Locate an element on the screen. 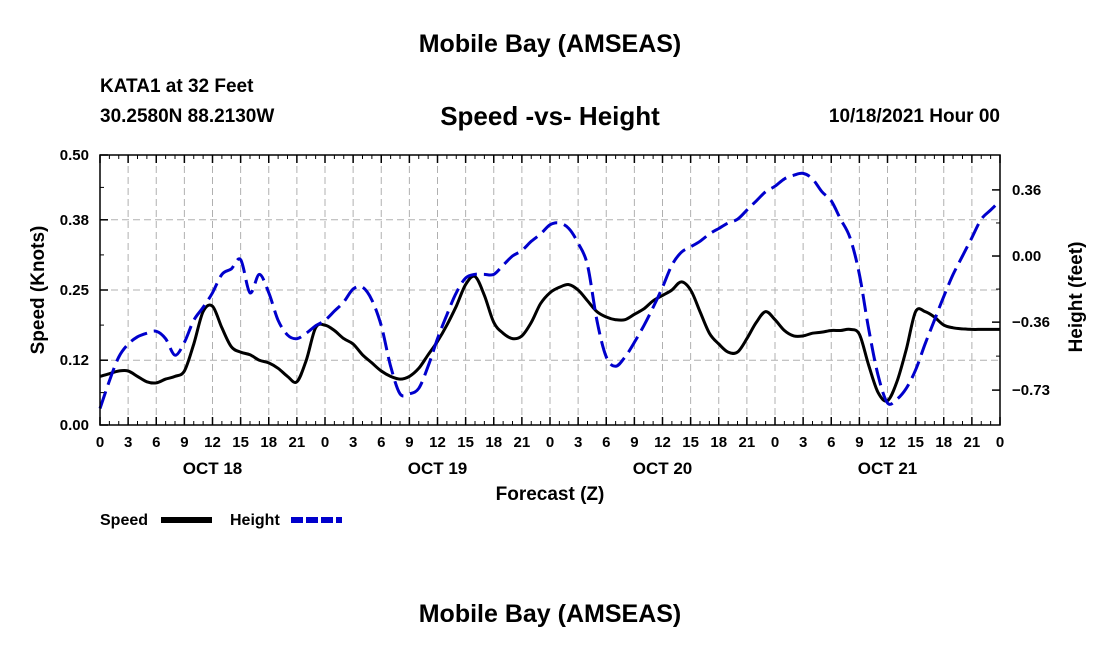  chart-subtitle: Speed -vs- Height is located at coordinates (550, 116).